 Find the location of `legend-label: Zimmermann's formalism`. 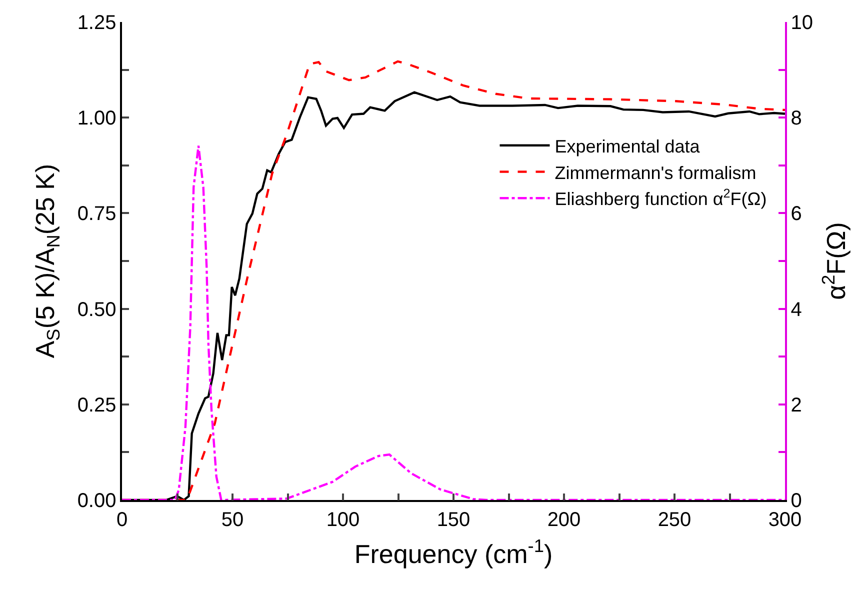

legend-label: Zimmermann's formalism is located at coordinates (655, 172).